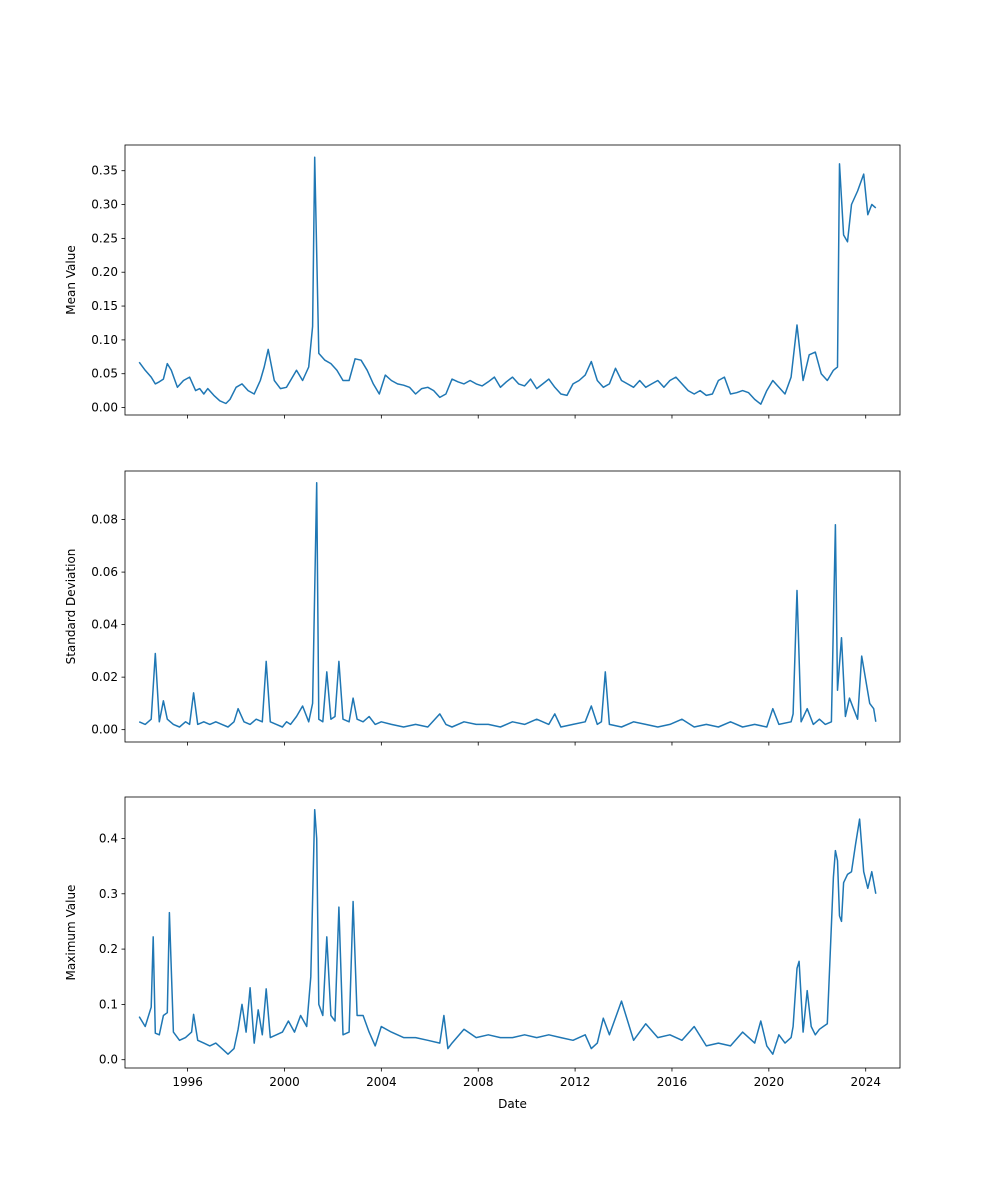 This screenshot has width=1000, height=1200. I want to click on mean-value-y-tick-label: 0.30, so click(104, 205).